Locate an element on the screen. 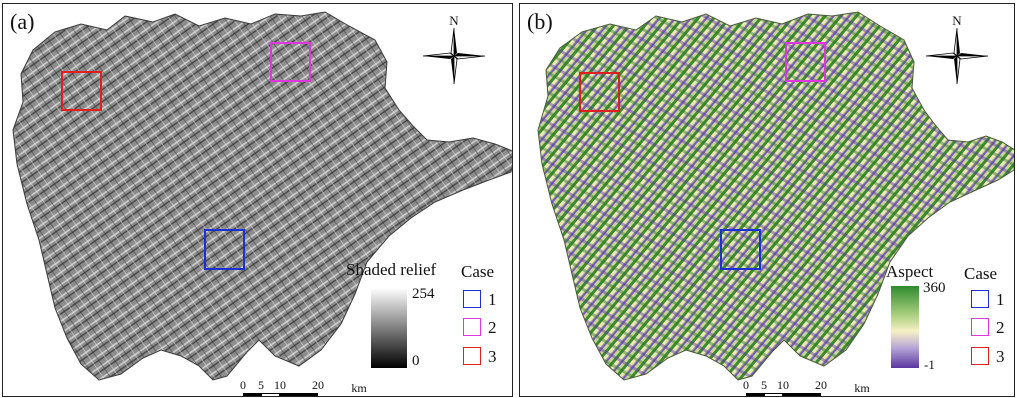 The image size is (1017, 398). legend-max: 360 is located at coordinates (934, 288).